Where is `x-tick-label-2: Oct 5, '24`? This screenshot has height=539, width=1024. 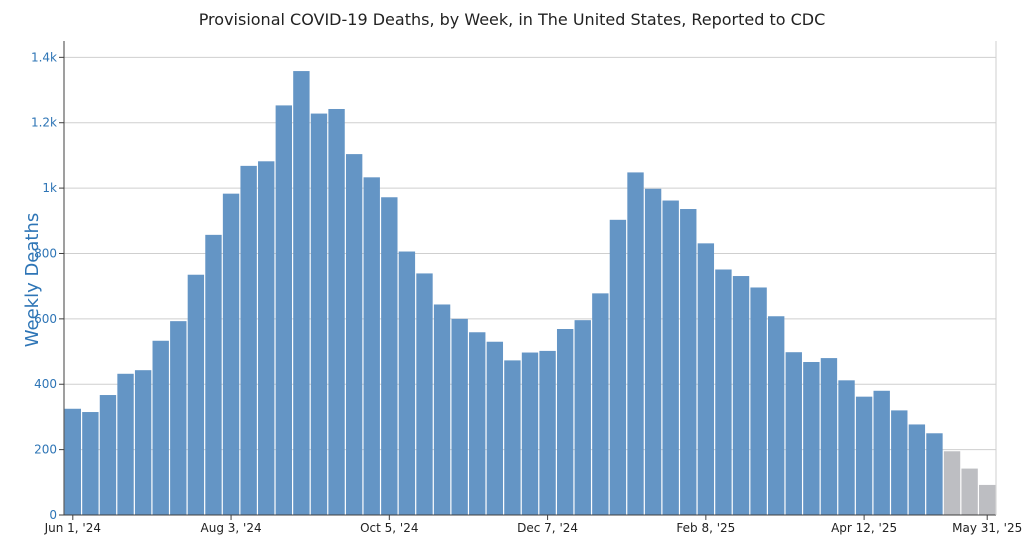
x-tick-label-2: Oct 5, '24 is located at coordinates (389, 528).